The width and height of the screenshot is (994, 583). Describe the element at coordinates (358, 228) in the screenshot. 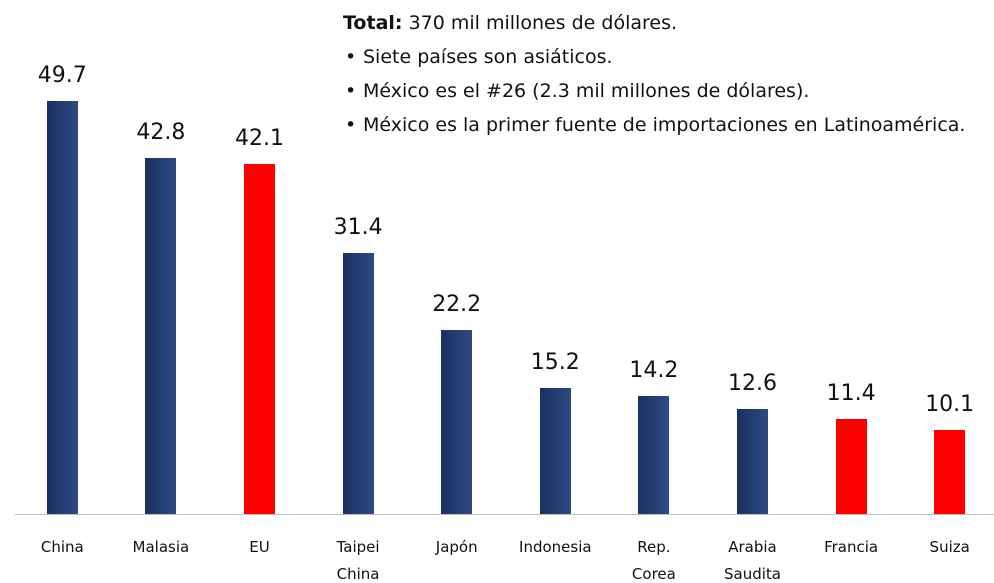

I see `value-label: 31.4` at that location.